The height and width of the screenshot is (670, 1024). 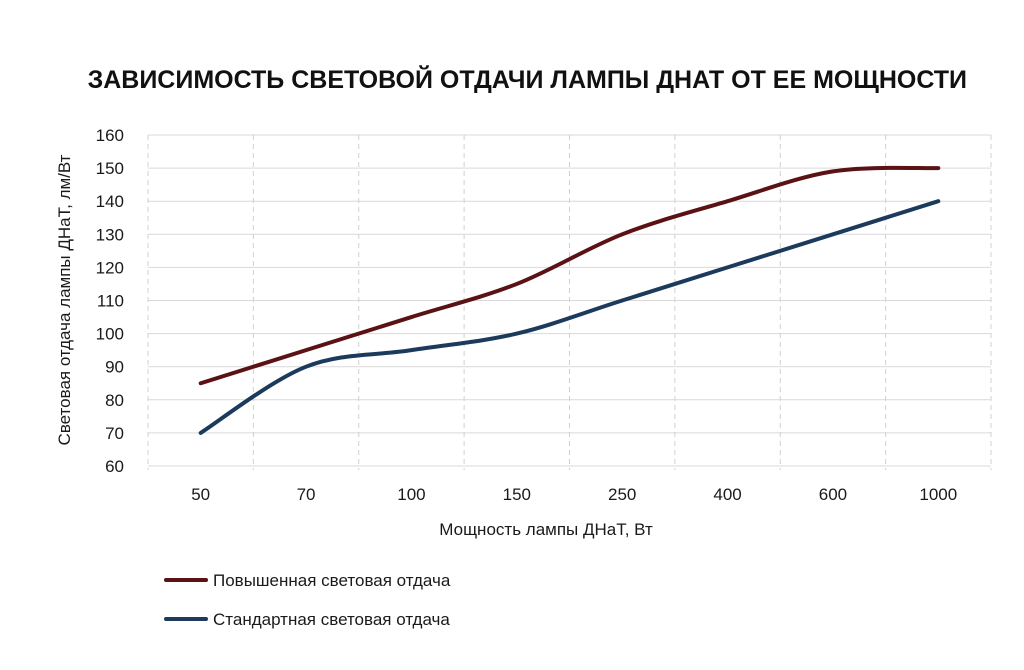 What do you see at coordinates (200, 494) in the screenshot?
I see `x-tick-label: 50` at bounding box center [200, 494].